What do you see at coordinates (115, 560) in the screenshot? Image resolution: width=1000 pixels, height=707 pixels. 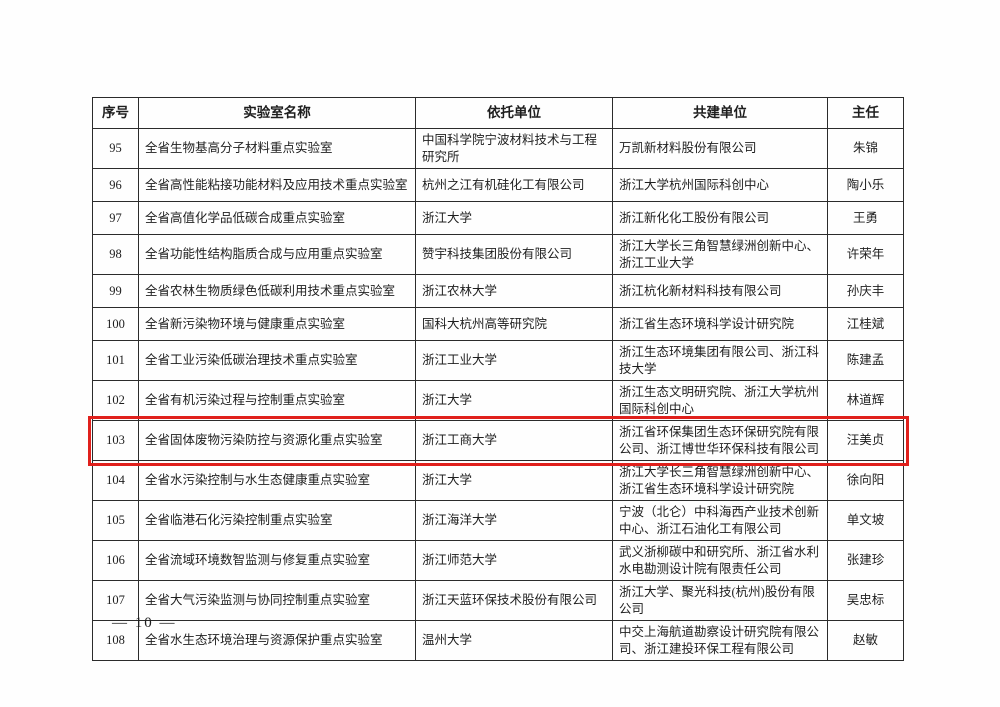 I see `row-number-cell: 106` at bounding box center [115, 560].